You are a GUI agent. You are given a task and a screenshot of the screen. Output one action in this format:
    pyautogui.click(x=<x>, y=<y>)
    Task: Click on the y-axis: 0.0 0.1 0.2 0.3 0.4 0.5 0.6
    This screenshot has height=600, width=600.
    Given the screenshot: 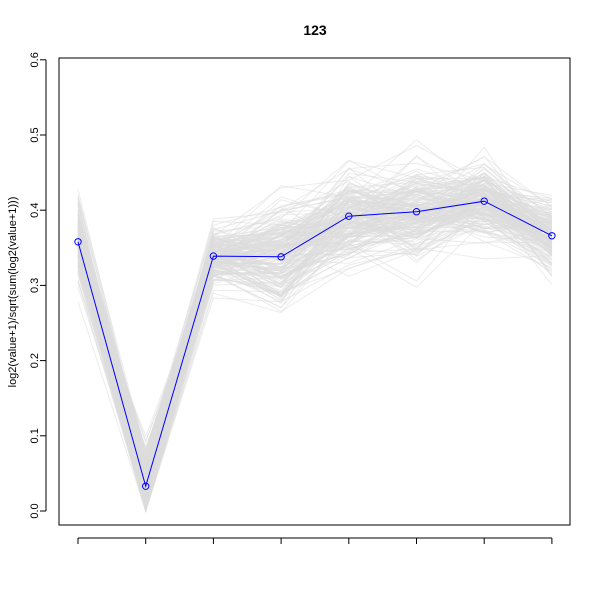 What is the action you would take?
    pyautogui.click(x=38, y=285)
    